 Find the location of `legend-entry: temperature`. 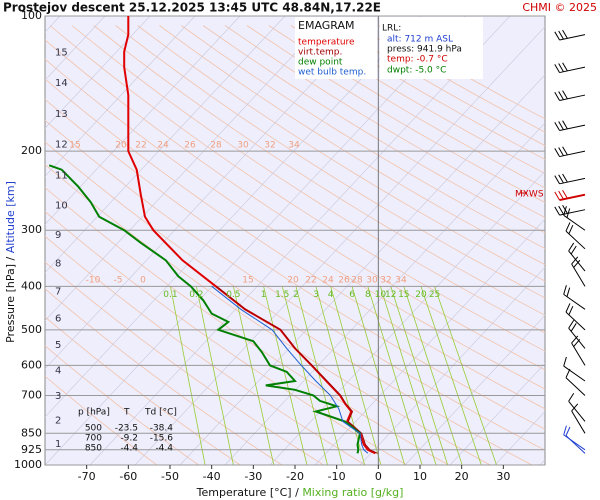

legend-entry: temperature is located at coordinates (326, 43).